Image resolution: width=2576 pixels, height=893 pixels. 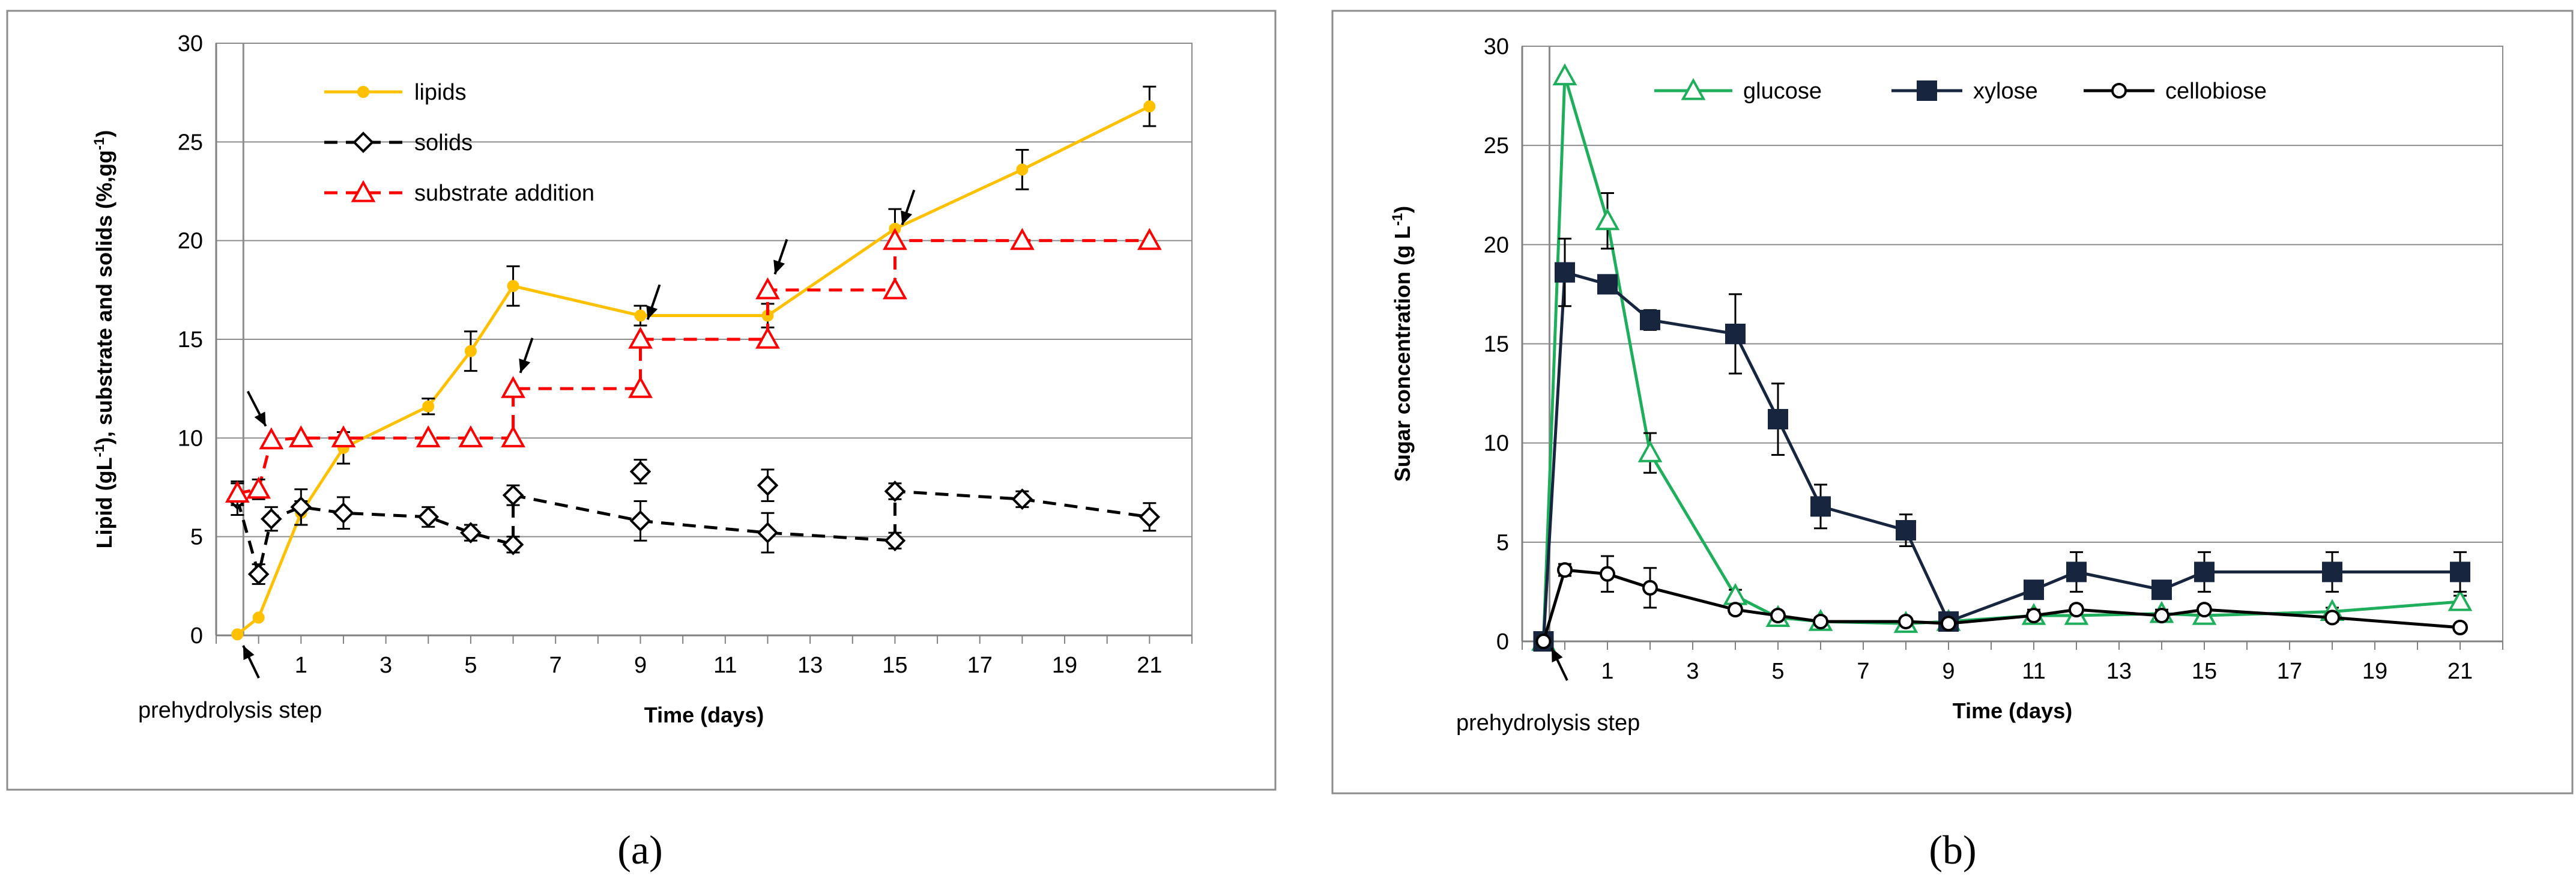 I want to click on a-x-tick-label: 17, so click(x=980, y=665).